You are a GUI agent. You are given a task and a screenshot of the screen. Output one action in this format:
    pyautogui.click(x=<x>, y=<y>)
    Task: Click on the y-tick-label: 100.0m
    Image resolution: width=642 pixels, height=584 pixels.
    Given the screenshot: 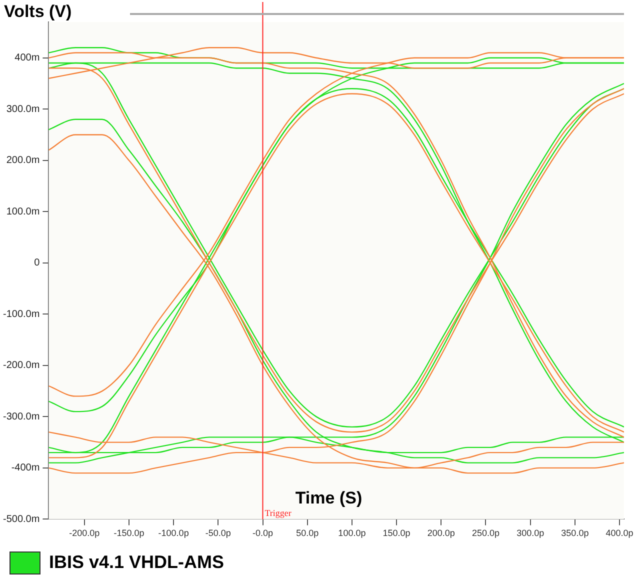 What is the action you would take?
    pyautogui.click(x=23, y=212)
    